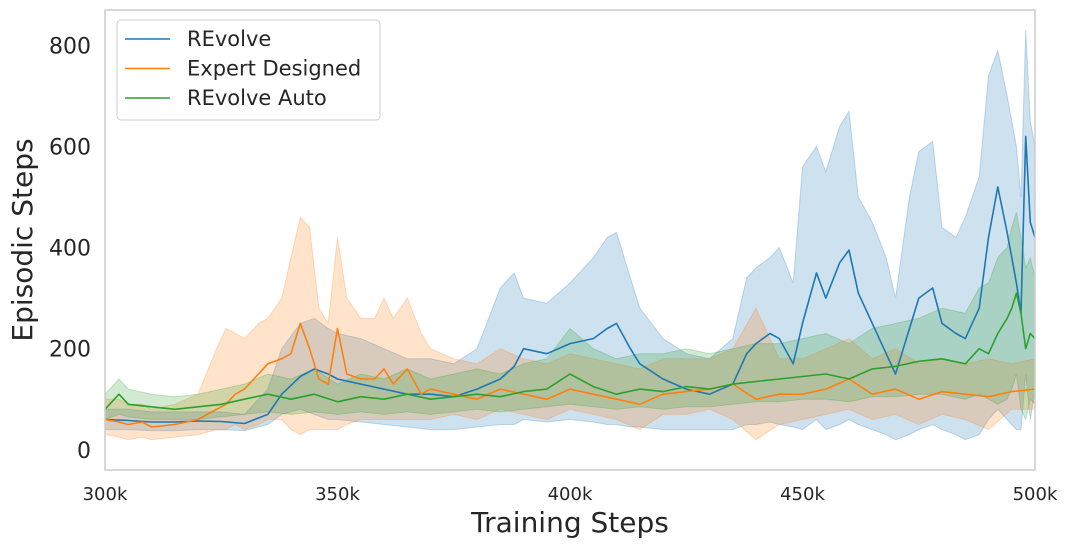  What do you see at coordinates (274, 69) in the screenshot?
I see `legend-label-expert-designed: Expert Designed` at bounding box center [274, 69].